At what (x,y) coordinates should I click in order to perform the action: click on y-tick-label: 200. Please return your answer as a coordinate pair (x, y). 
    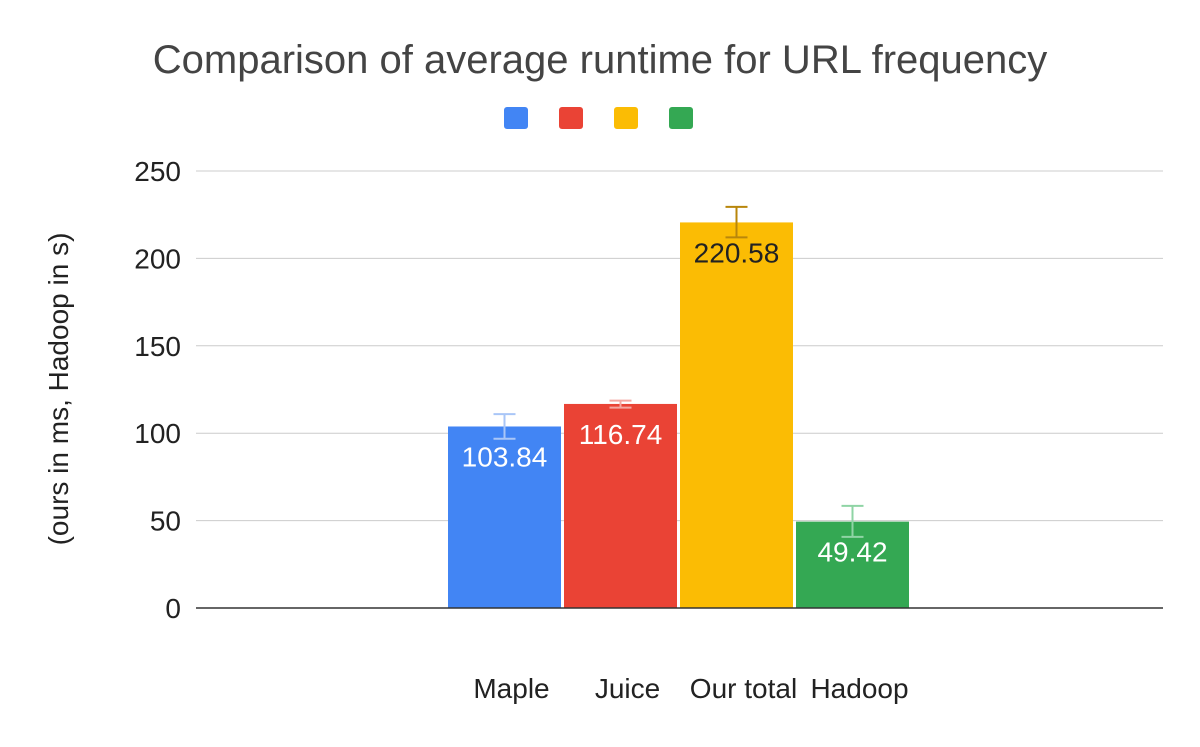
    Looking at the image, I should click on (157, 258).